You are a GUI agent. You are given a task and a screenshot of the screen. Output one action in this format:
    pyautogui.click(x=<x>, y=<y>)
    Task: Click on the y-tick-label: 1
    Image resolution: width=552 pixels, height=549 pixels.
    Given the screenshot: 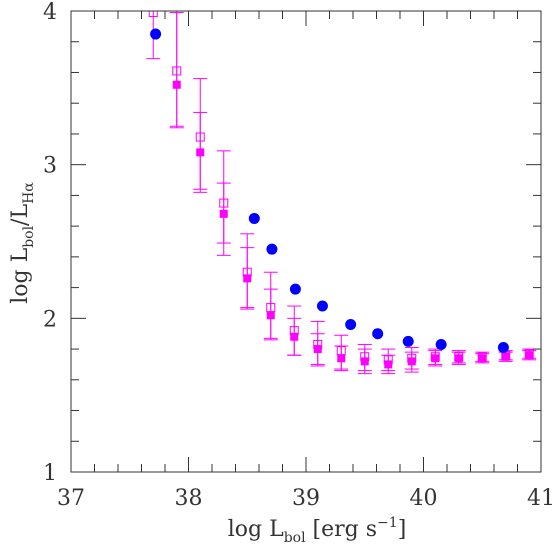 What is the action you would take?
    pyautogui.click(x=50, y=473)
    